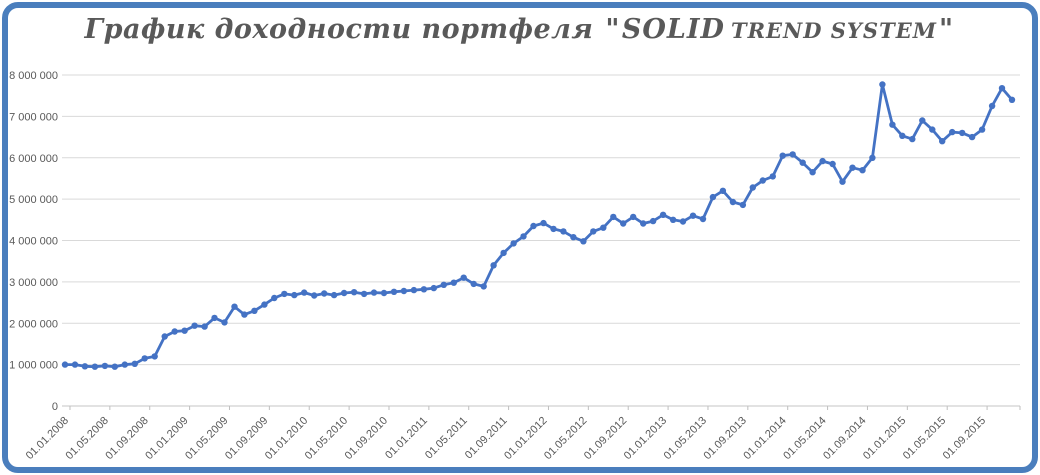  I want to click on x-axis-label: 01.09.2010, so click(366, 438).